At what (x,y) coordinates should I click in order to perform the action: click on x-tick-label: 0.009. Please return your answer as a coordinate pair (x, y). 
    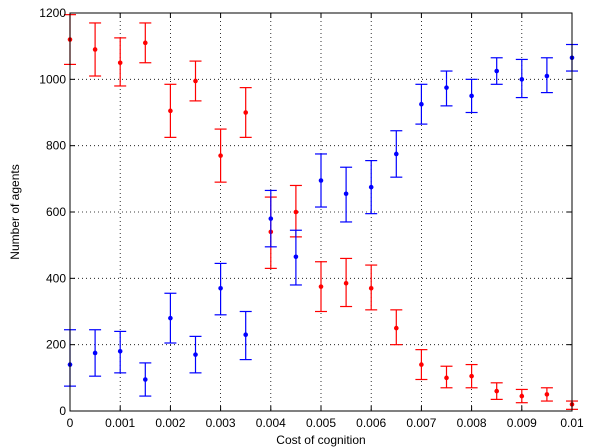
    Looking at the image, I should click on (522, 423).